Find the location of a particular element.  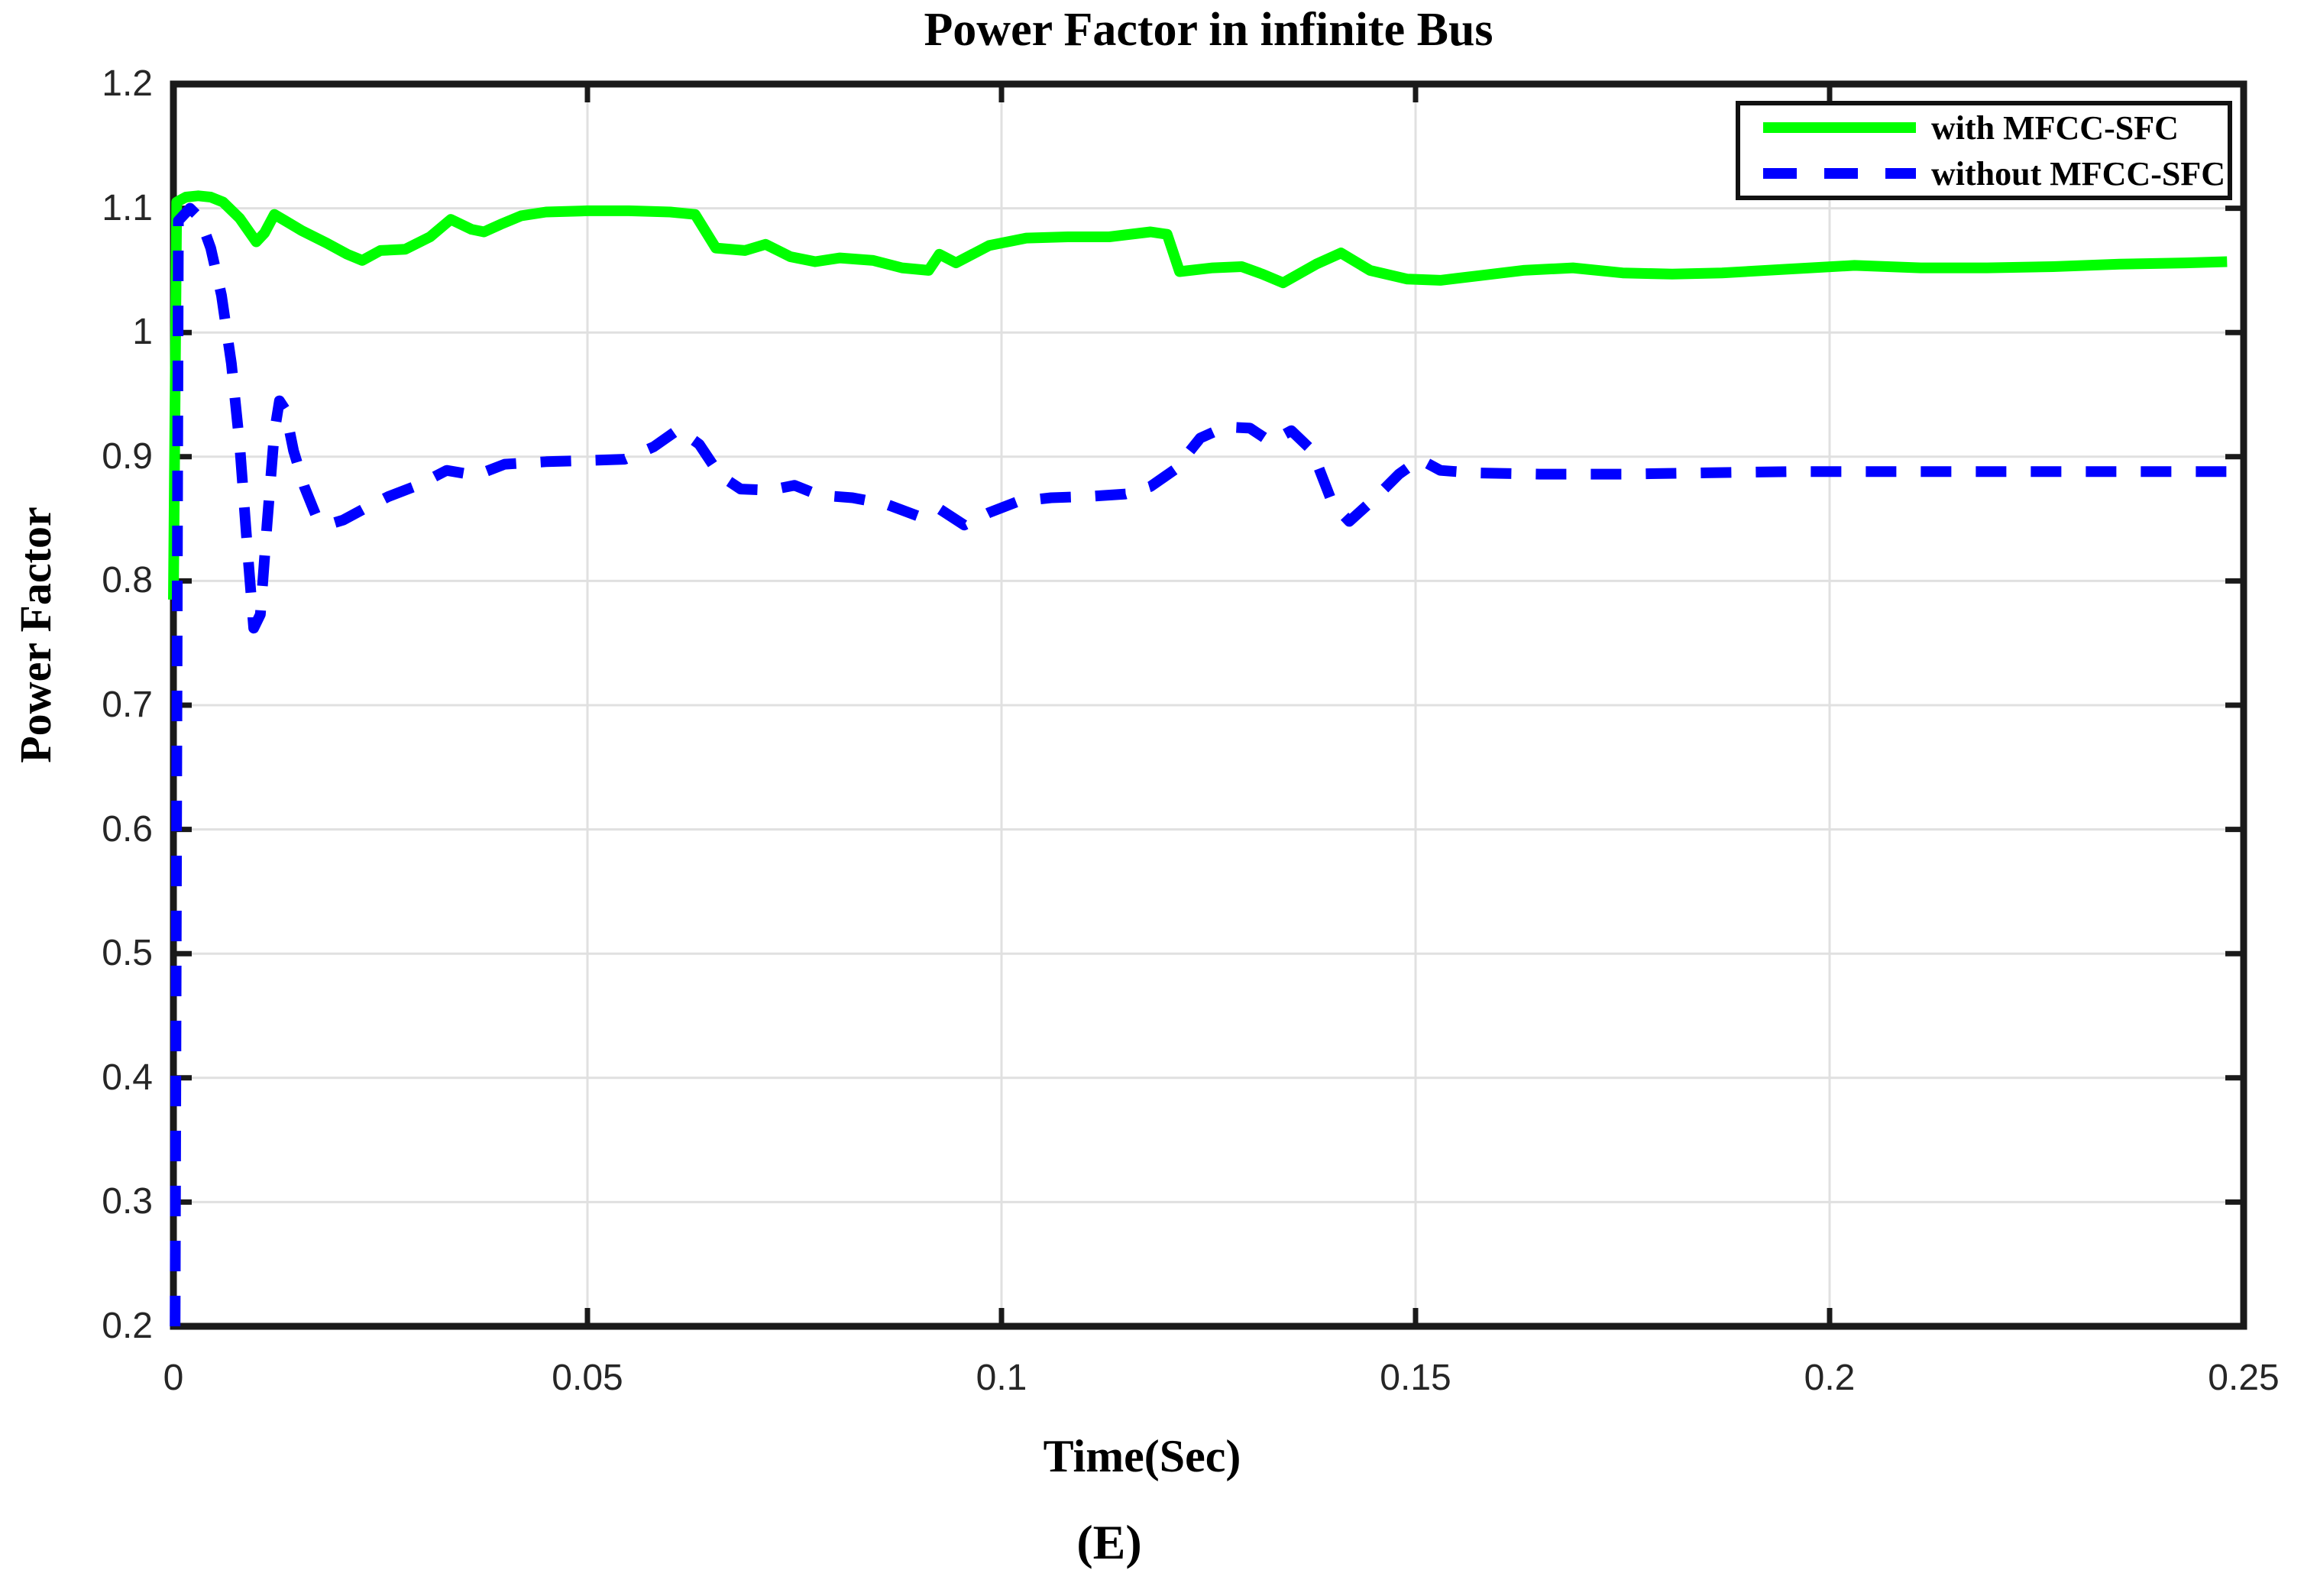

legend-box: with MFCC-SFC without MFCC-SFC is located at coordinates (1984, 150).